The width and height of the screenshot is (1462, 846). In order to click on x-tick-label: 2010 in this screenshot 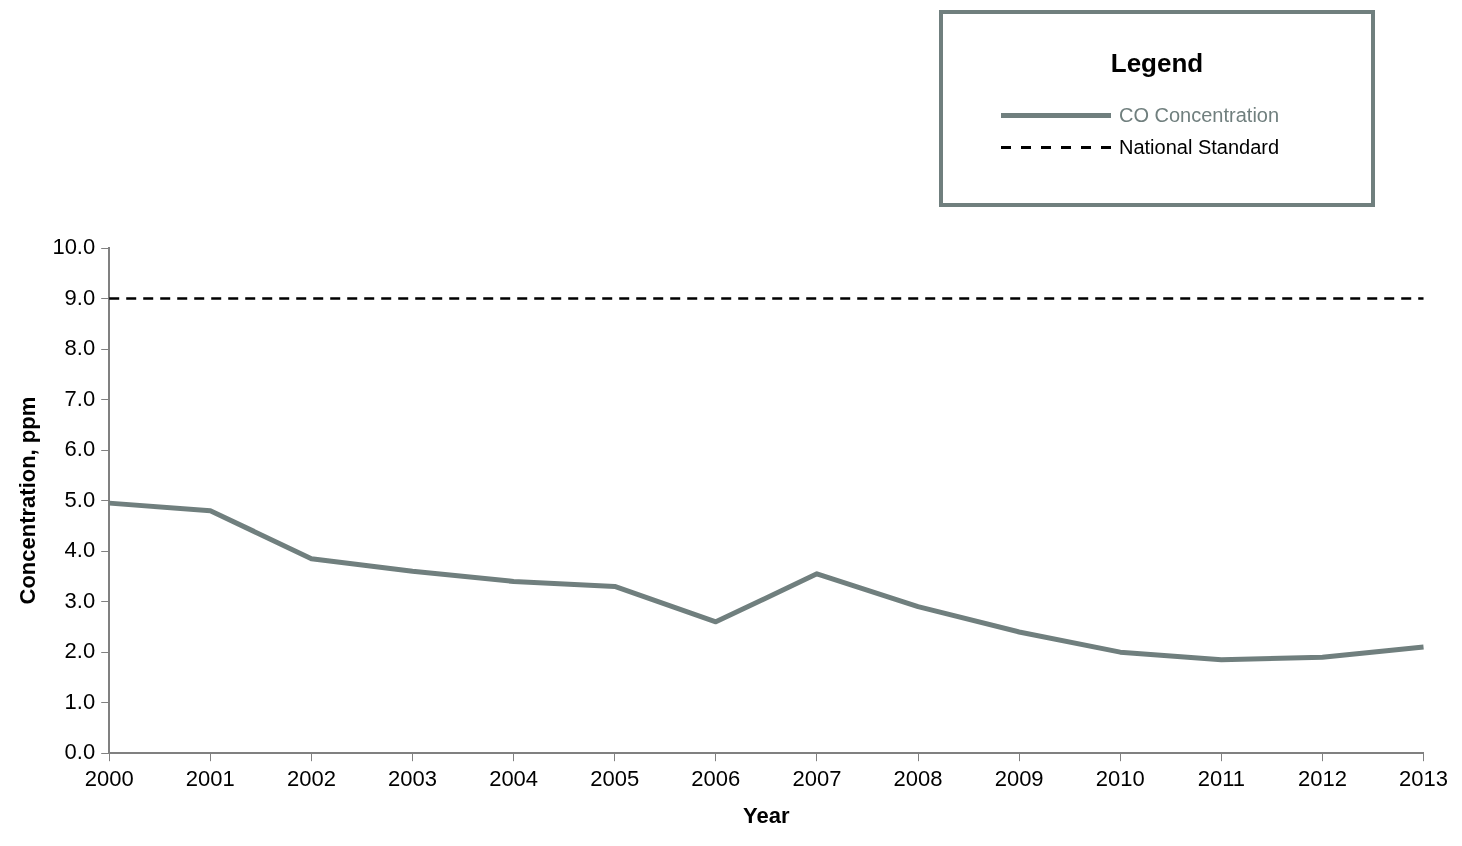, I will do `click(1120, 779)`.